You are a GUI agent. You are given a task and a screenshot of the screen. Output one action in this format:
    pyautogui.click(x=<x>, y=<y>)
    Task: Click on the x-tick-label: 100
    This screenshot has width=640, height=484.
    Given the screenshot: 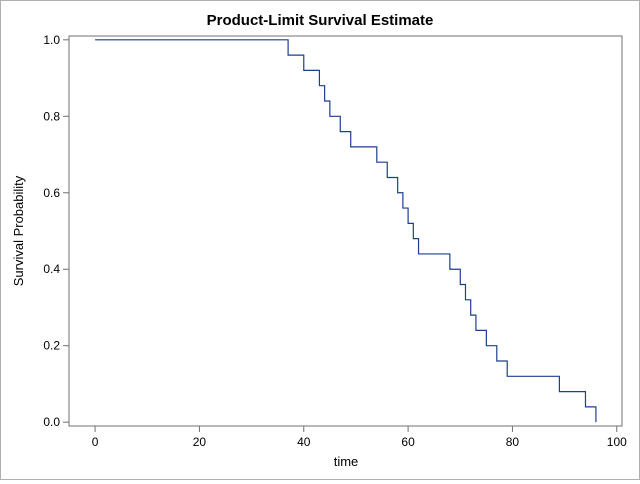 What is the action you would take?
    pyautogui.click(x=617, y=442)
    